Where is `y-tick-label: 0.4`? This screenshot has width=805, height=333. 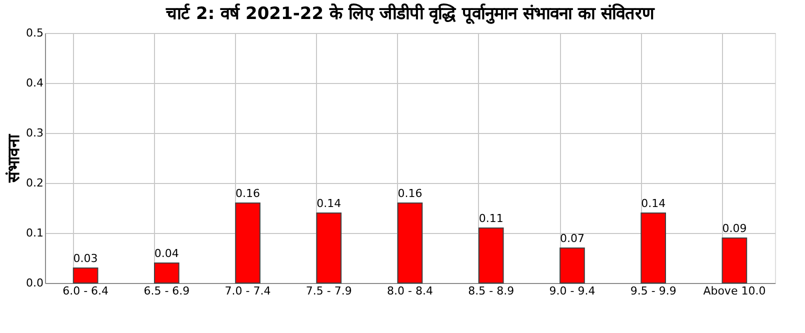 y-tick-label: 0.4 is located at coordinates (35, 83).